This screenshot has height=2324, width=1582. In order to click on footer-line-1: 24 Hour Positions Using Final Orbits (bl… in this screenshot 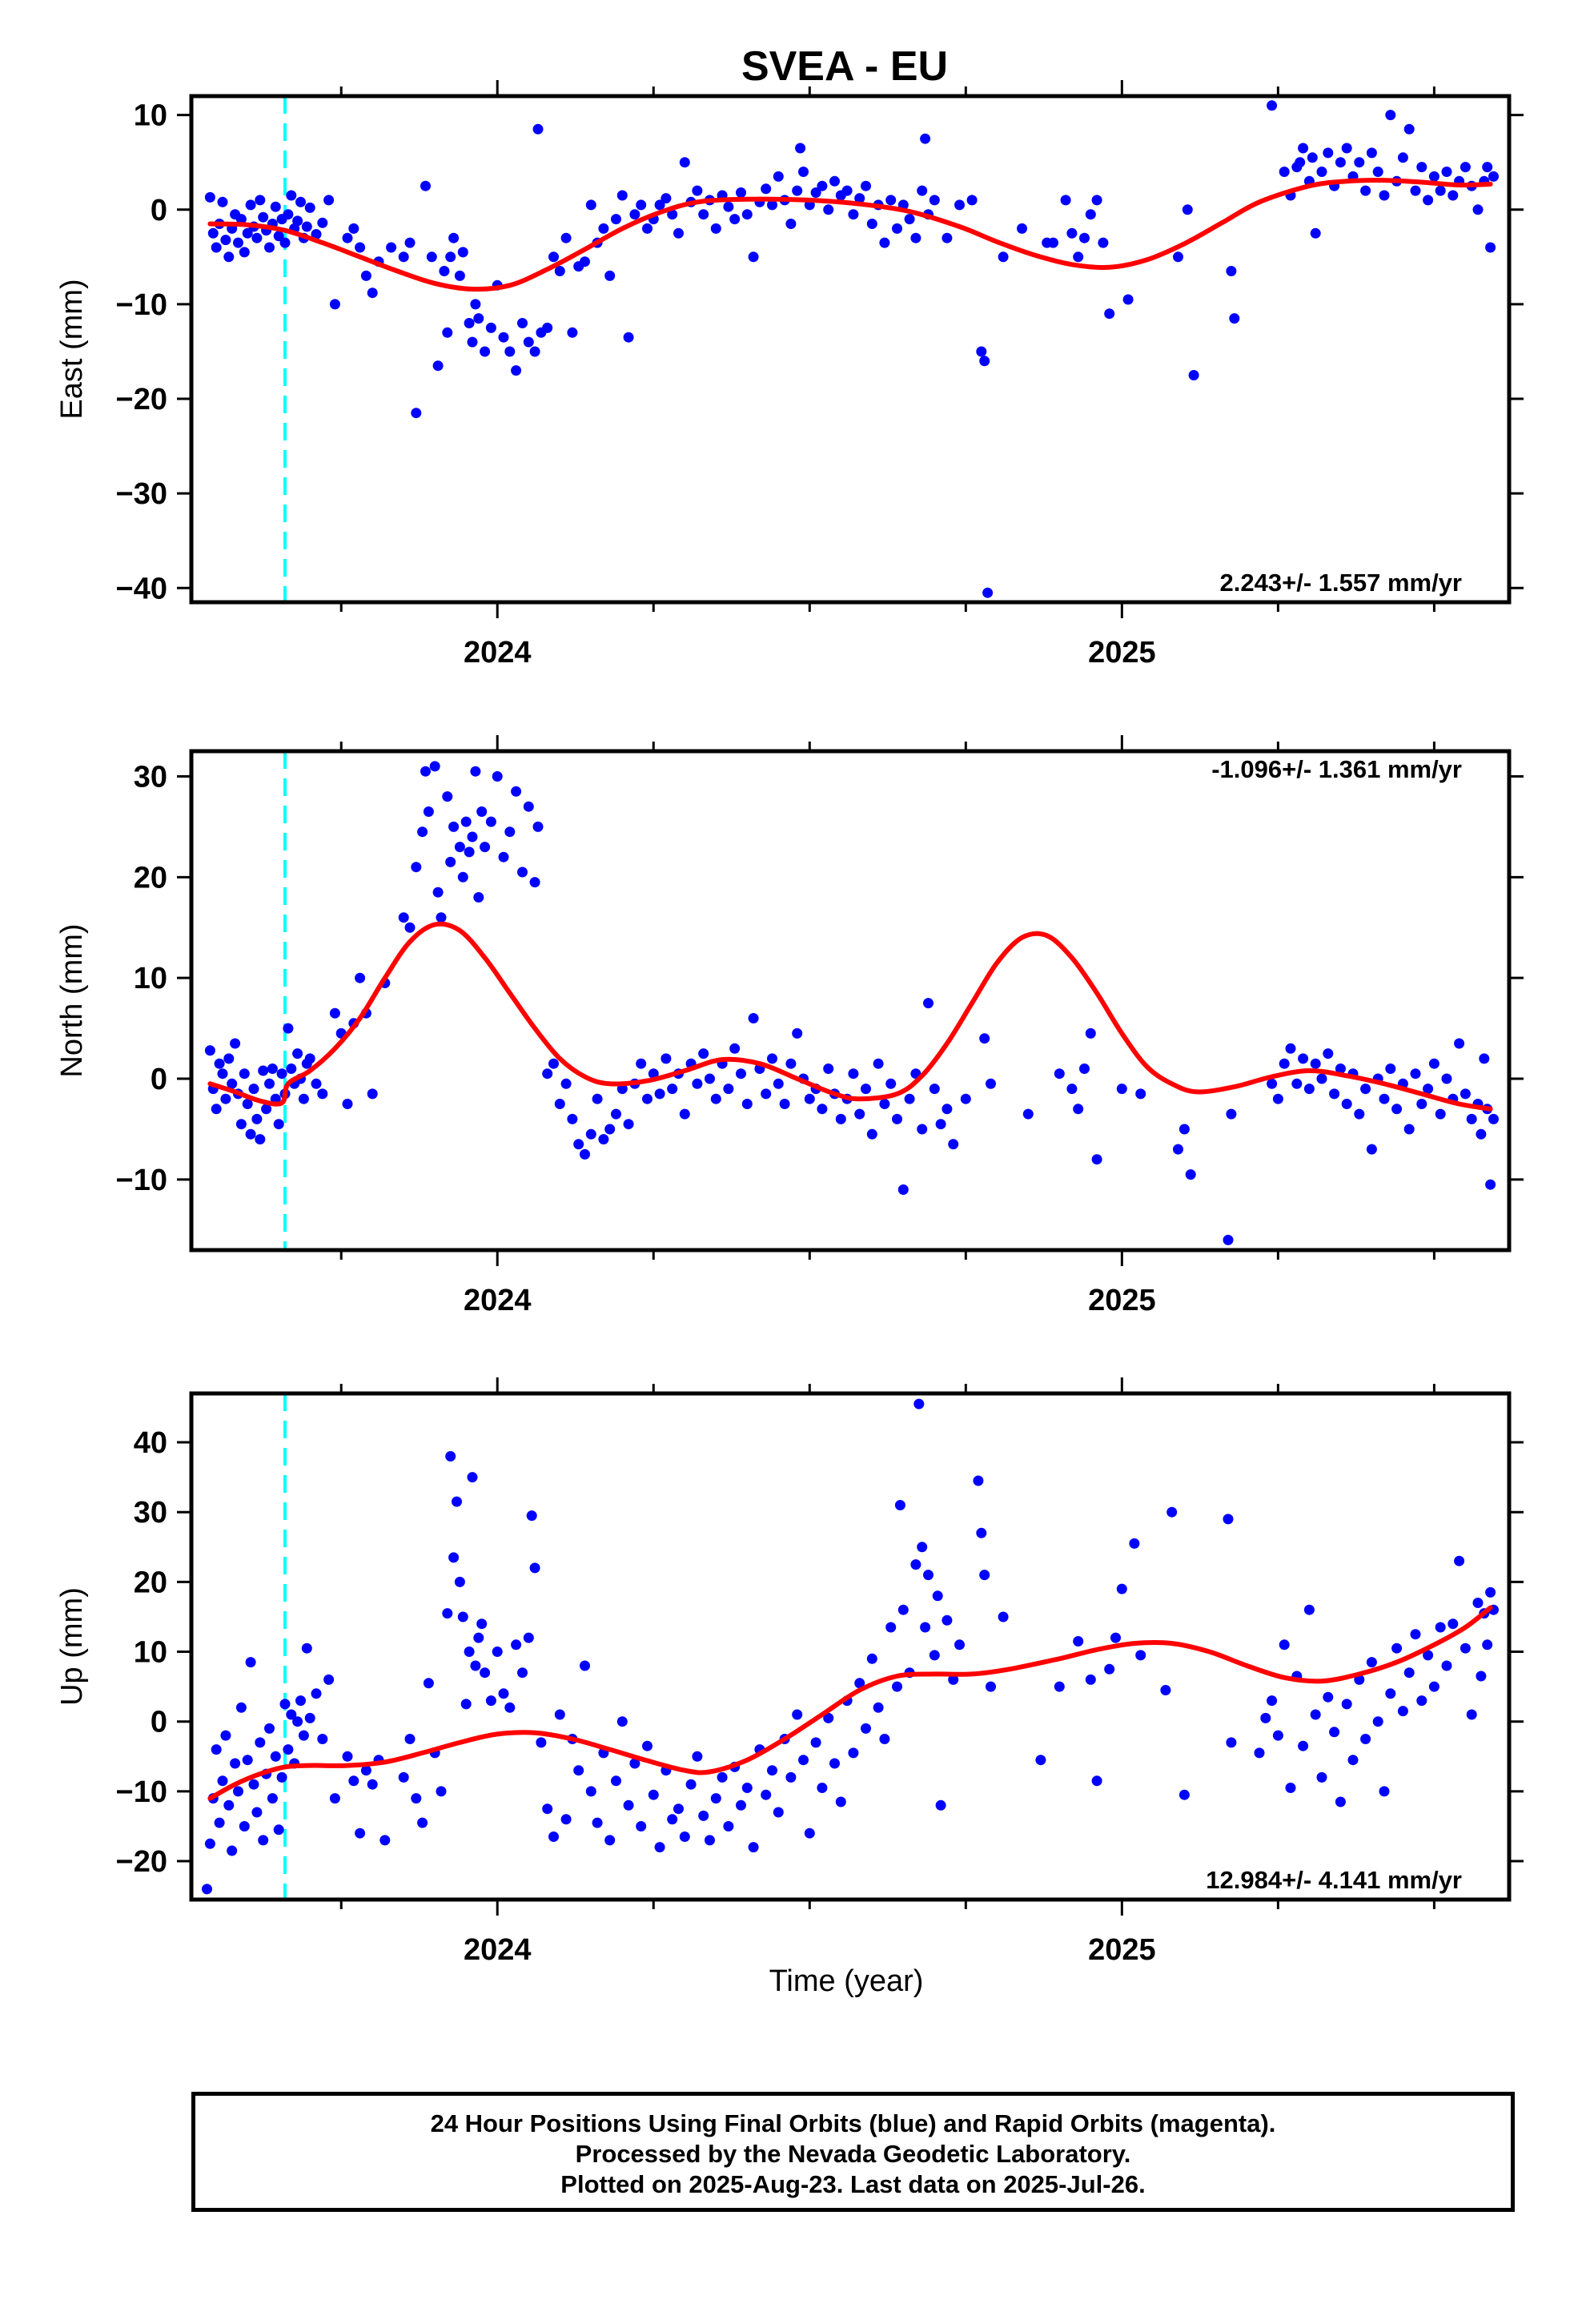, I will do `click(853, 2123)`.